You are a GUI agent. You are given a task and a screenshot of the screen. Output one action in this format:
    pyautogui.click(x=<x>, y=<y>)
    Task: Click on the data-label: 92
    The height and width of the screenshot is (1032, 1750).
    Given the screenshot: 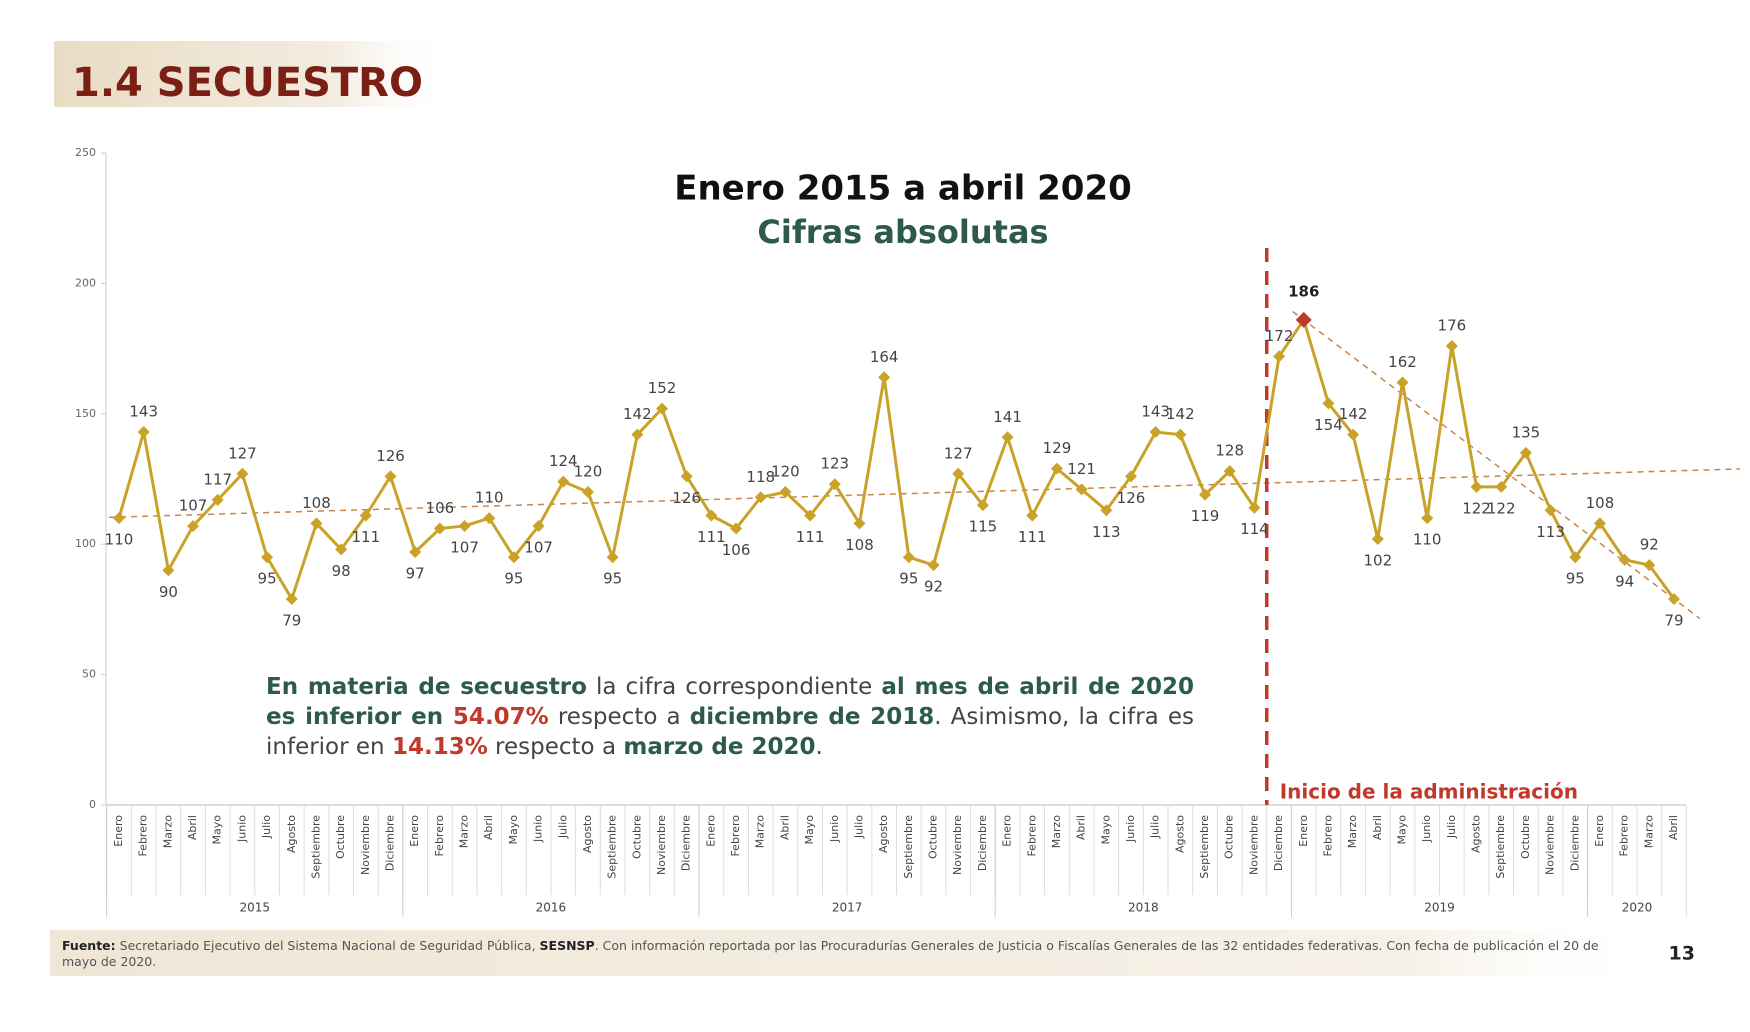 What is the action you would take?
    pyautogui.click(x=1649, y=545)
    